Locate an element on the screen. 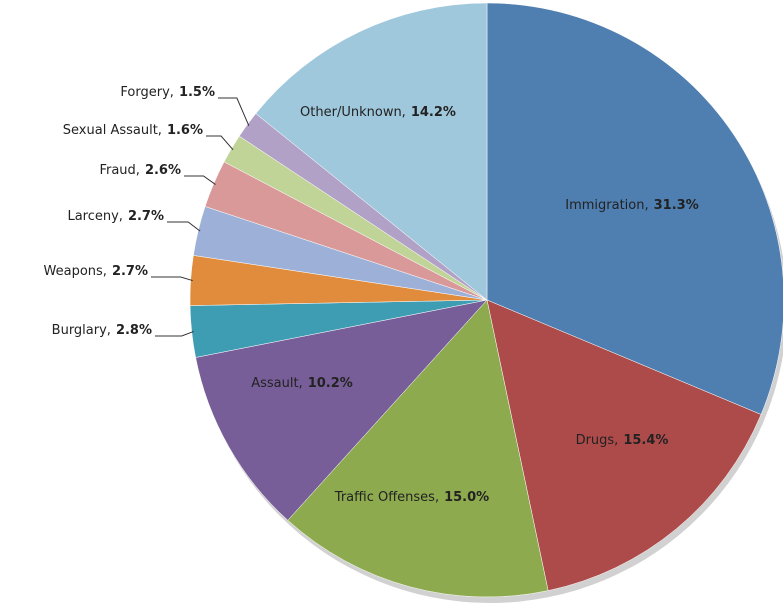 The height and width of the screenshot is (610, 783). slice-label-name: Drugs, is located at coordinates (597, 440).